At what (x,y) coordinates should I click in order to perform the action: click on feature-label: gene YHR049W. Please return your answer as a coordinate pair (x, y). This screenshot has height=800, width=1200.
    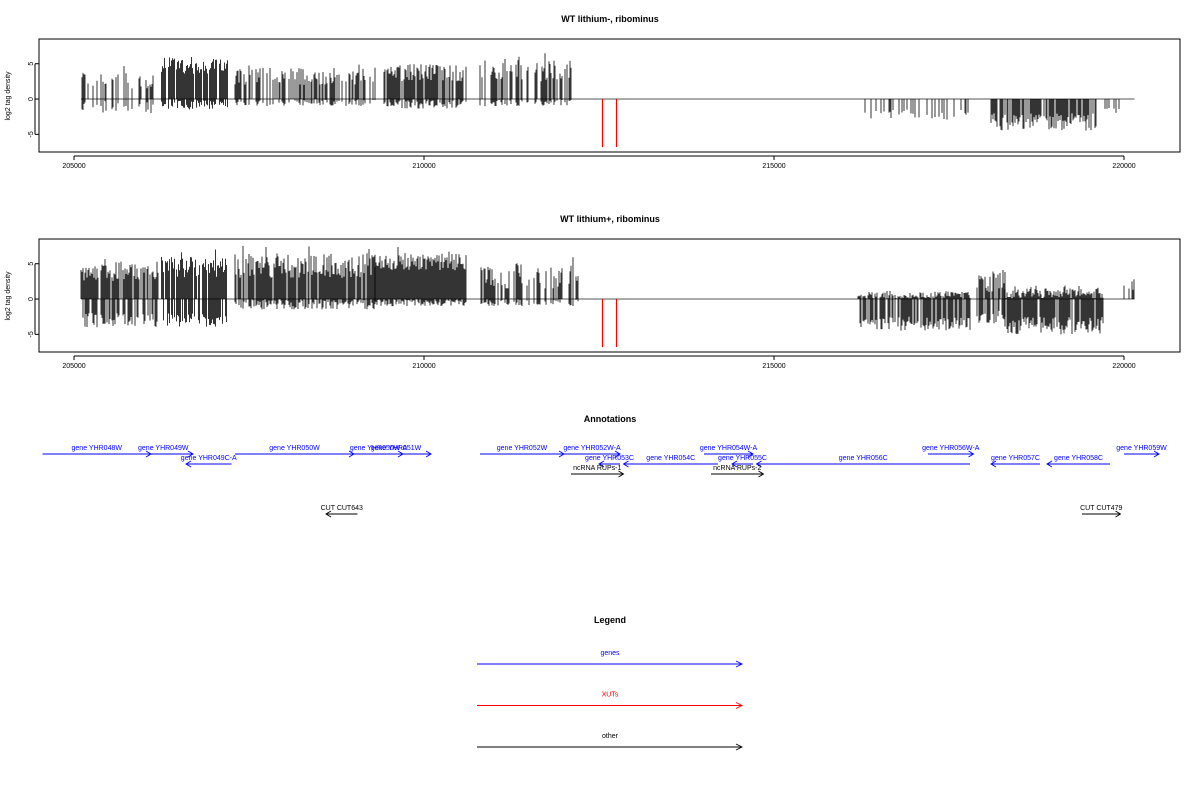
    Looking at the image, I should click on (163, 448).